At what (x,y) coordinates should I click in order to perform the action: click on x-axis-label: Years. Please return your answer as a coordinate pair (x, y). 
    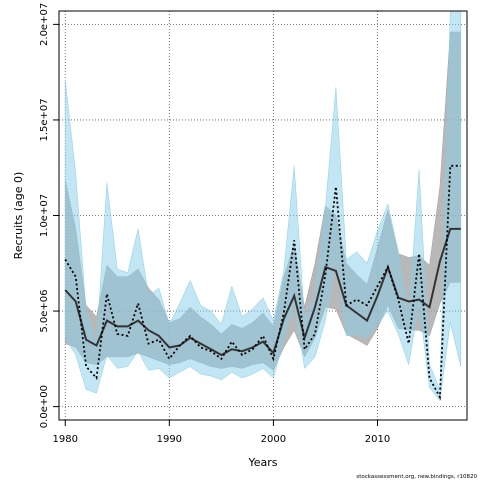
    Looking at the image, I should click on (262, 462).